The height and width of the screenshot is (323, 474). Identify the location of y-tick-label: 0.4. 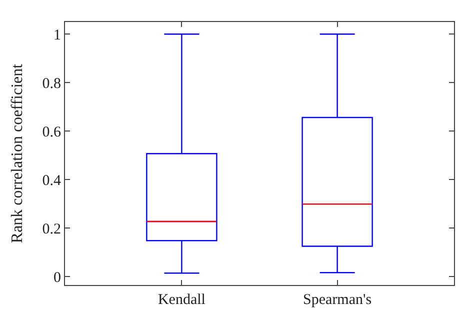
(52, 180).